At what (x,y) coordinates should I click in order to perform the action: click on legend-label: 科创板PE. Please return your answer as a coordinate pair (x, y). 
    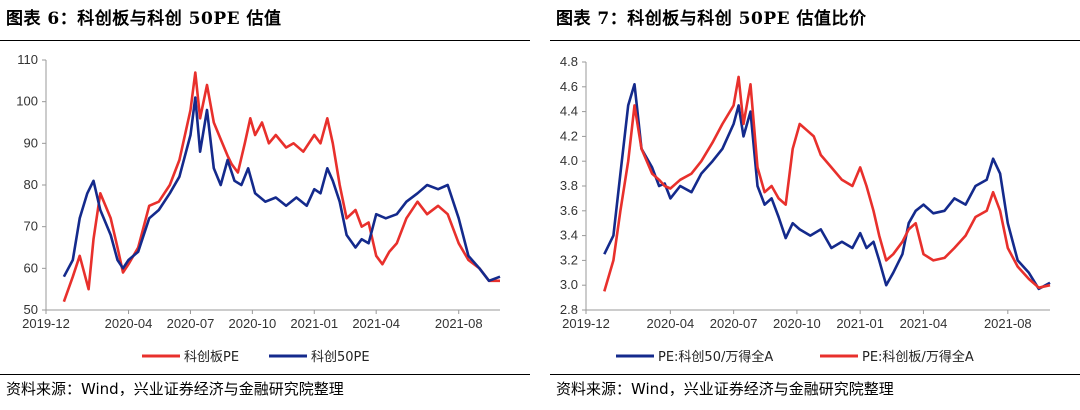
    Looking at the image, I should click on (211, 357).